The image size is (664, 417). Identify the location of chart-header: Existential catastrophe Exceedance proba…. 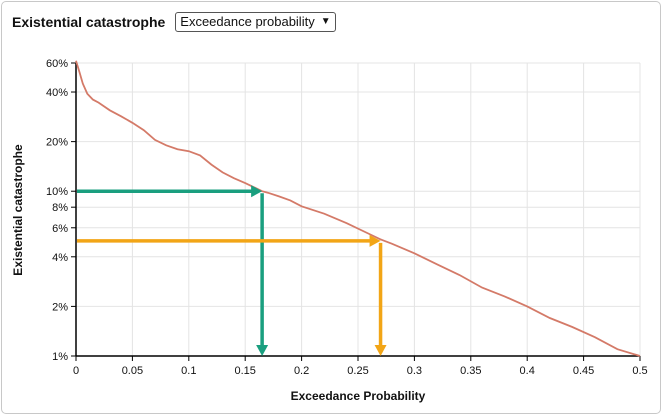
(174, 22).